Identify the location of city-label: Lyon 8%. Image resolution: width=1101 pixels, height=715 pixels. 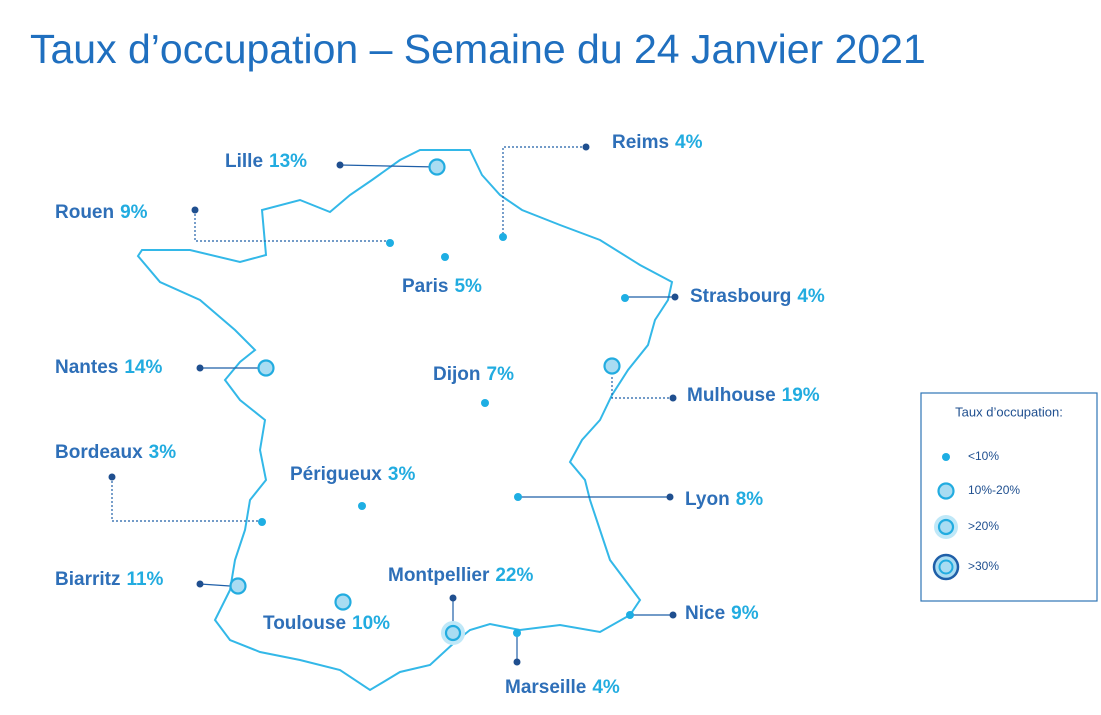
(724, 499).